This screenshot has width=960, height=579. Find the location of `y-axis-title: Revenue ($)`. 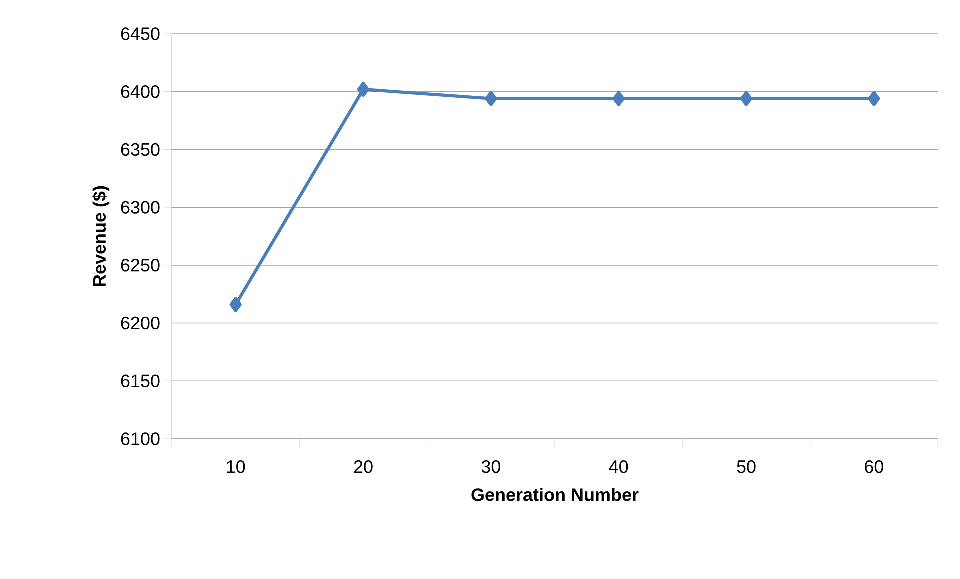

y-axis-title: Revenue ($) is located at coordinates (101, 236).